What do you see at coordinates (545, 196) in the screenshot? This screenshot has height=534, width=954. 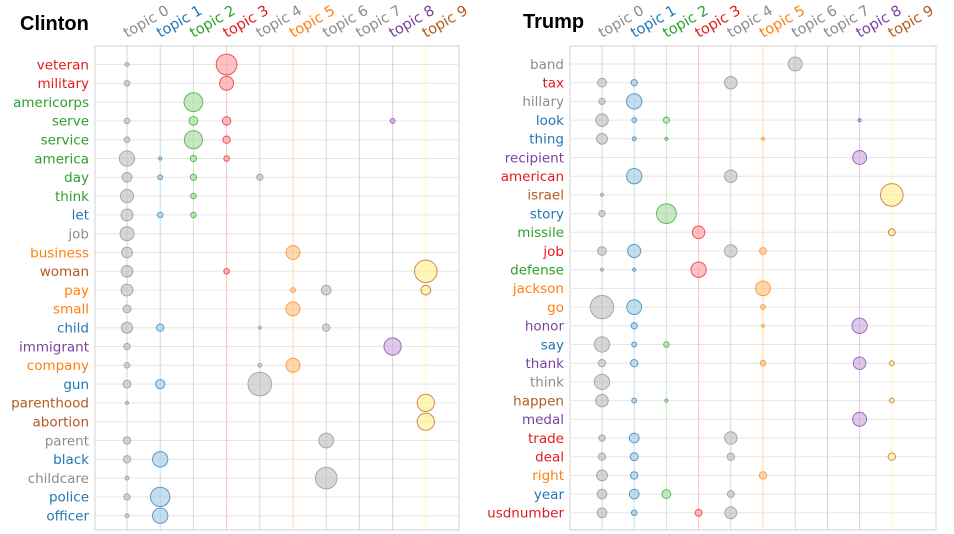 I see `word-label: israel` at bounding box center [545, 196].